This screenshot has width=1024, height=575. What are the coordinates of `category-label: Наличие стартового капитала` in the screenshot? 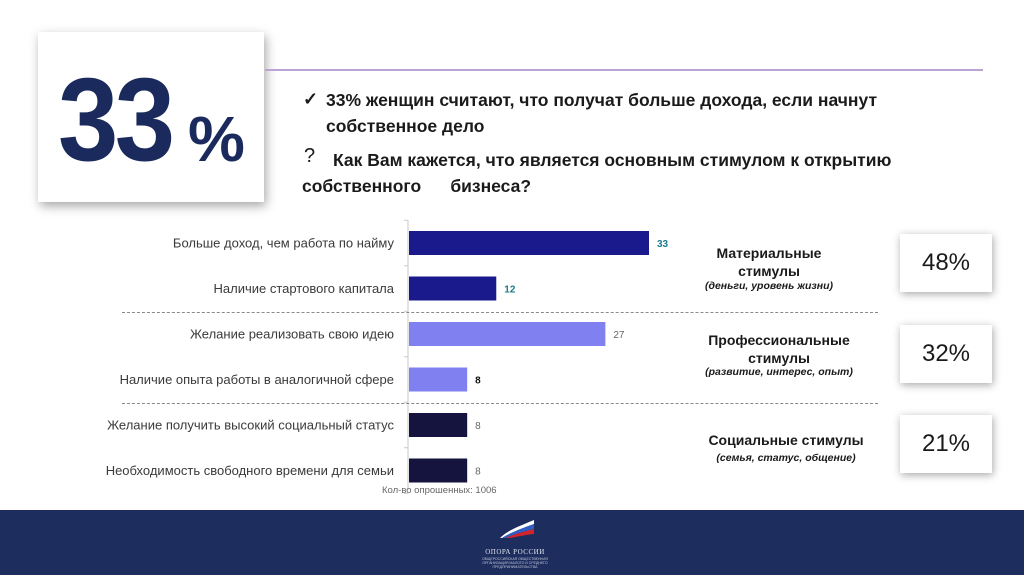 It's located at (303, 288).